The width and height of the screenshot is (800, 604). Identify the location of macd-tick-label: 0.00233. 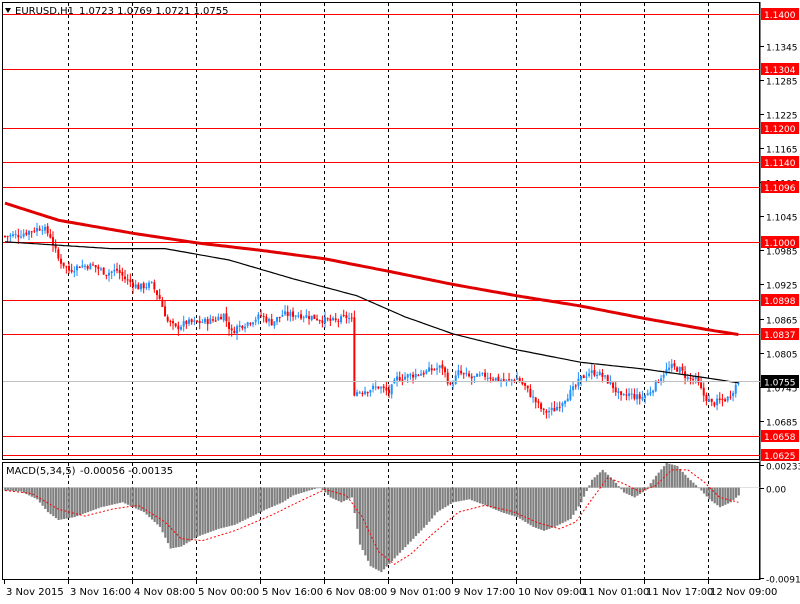
(783, 468).